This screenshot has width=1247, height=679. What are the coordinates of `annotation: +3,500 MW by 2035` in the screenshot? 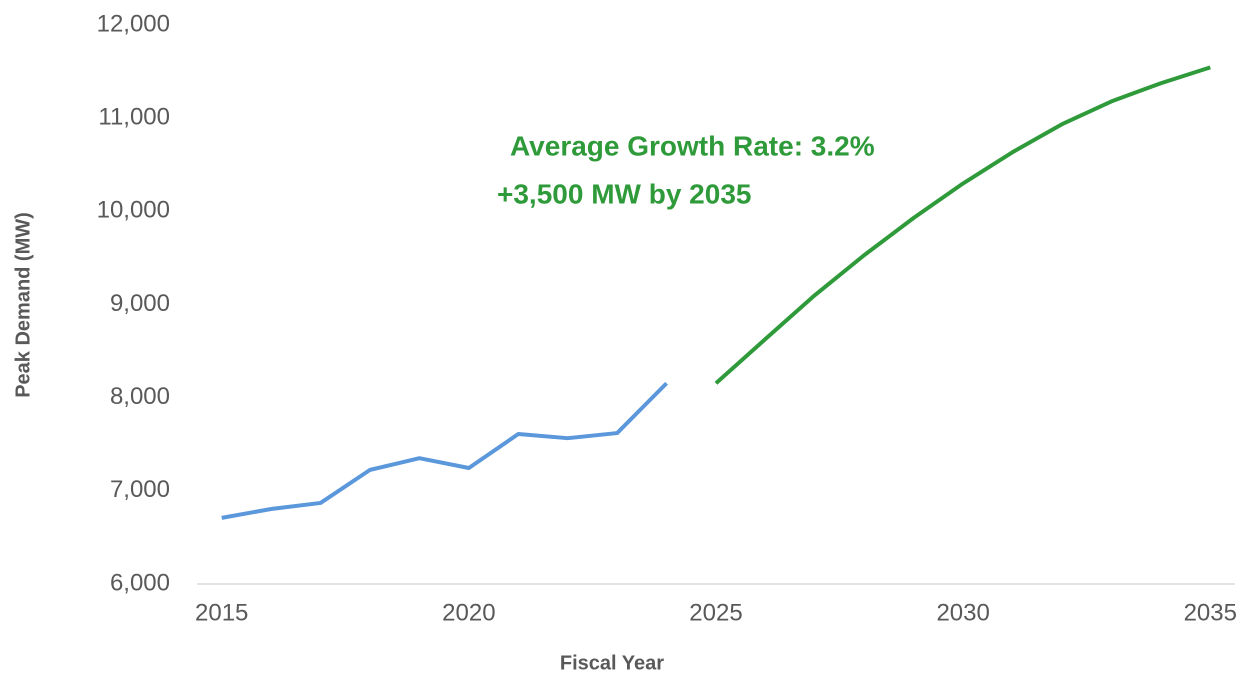 It's located at (624, 193).